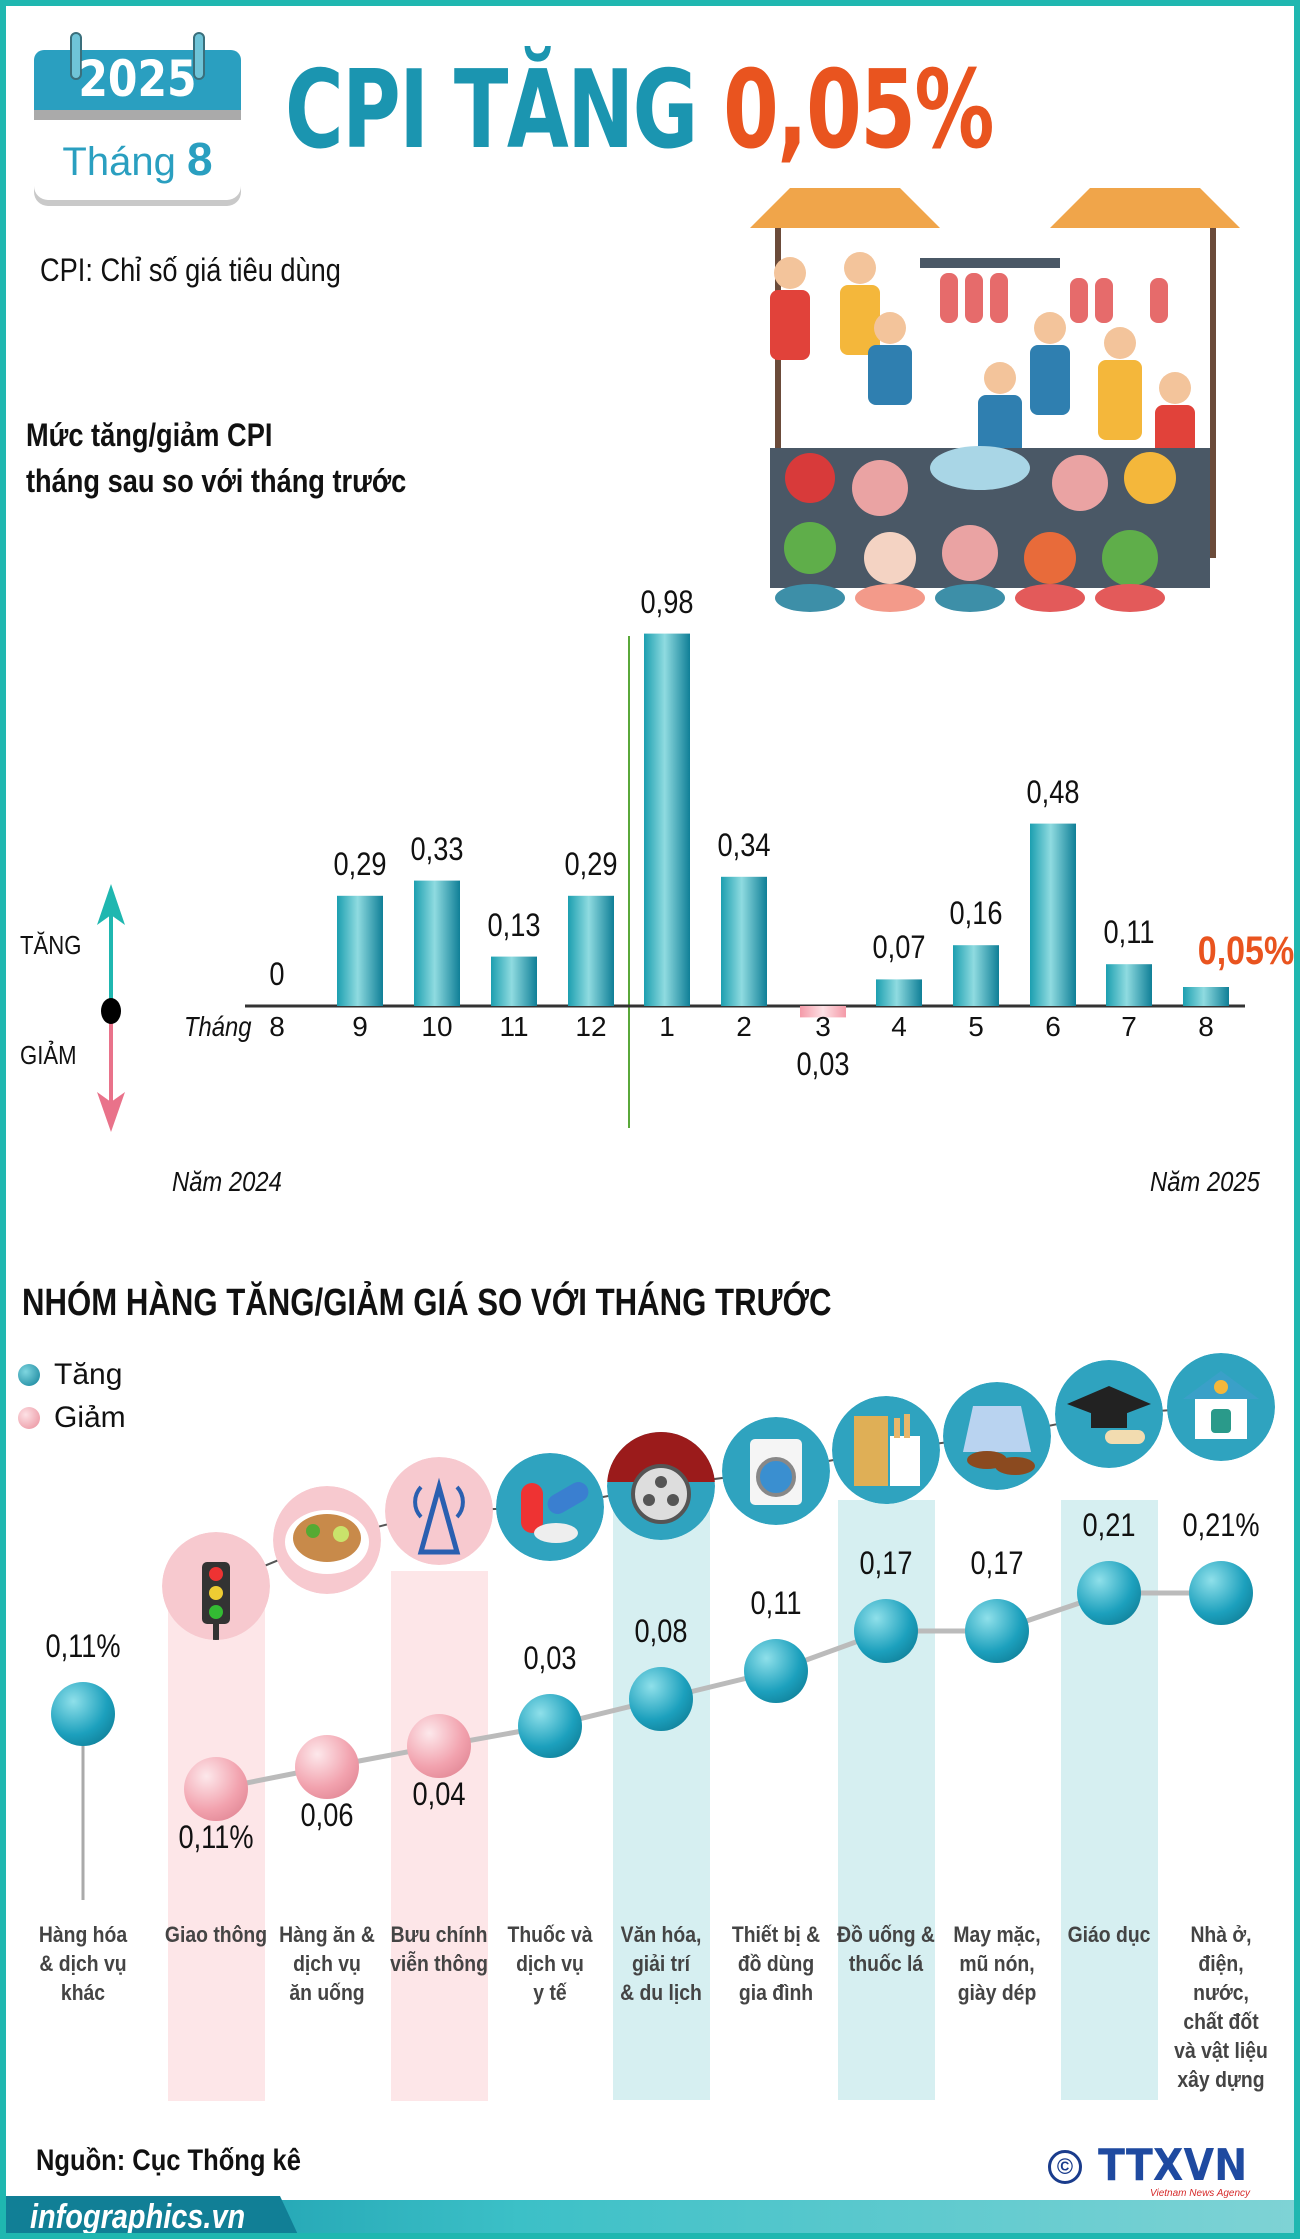 This screenshot has height=2239, width=1300. What do you see at coordinates (437, 848) in the screenshot?
I see `data-label: 0,33` at bounding box center [437, 848].